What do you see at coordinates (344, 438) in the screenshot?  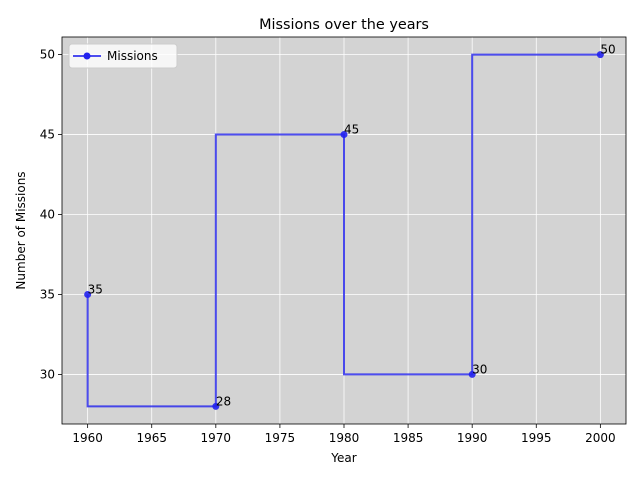 I see `x-tick-label: 1980` at bounding box center [344, 438].